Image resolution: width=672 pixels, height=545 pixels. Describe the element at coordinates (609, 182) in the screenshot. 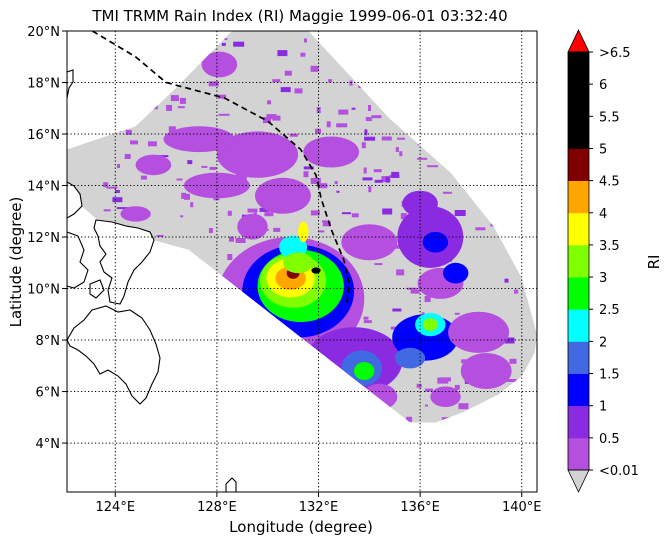

I see `colorbar-tick-label: 4.5` at that location.